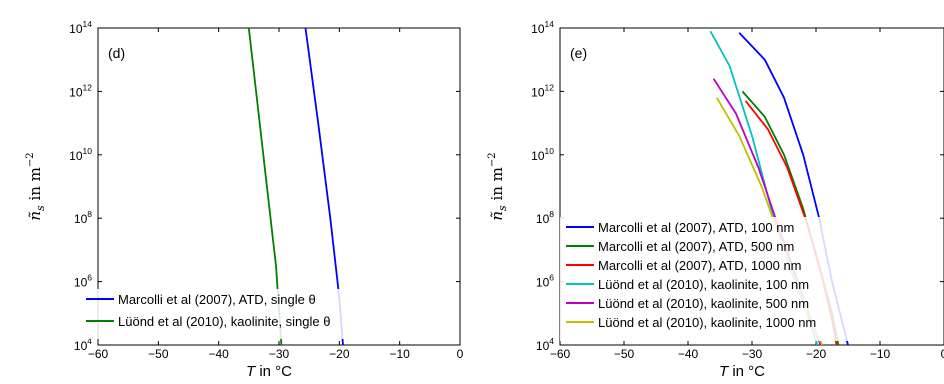 The height and width of the screenshot is (384, 944). What do you see at coordinates (116, 53) in the screenshot?
I see `panel-label: (d)` at bounding box center [116, 53].